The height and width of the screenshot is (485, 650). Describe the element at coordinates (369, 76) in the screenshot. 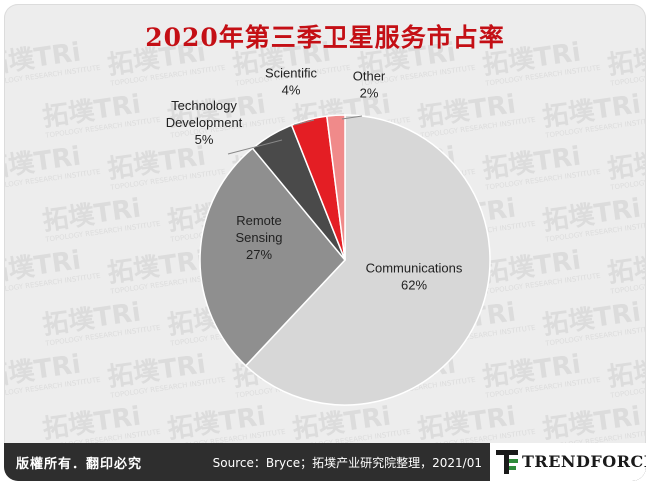

I see `slice-name-label: Other` at that location.